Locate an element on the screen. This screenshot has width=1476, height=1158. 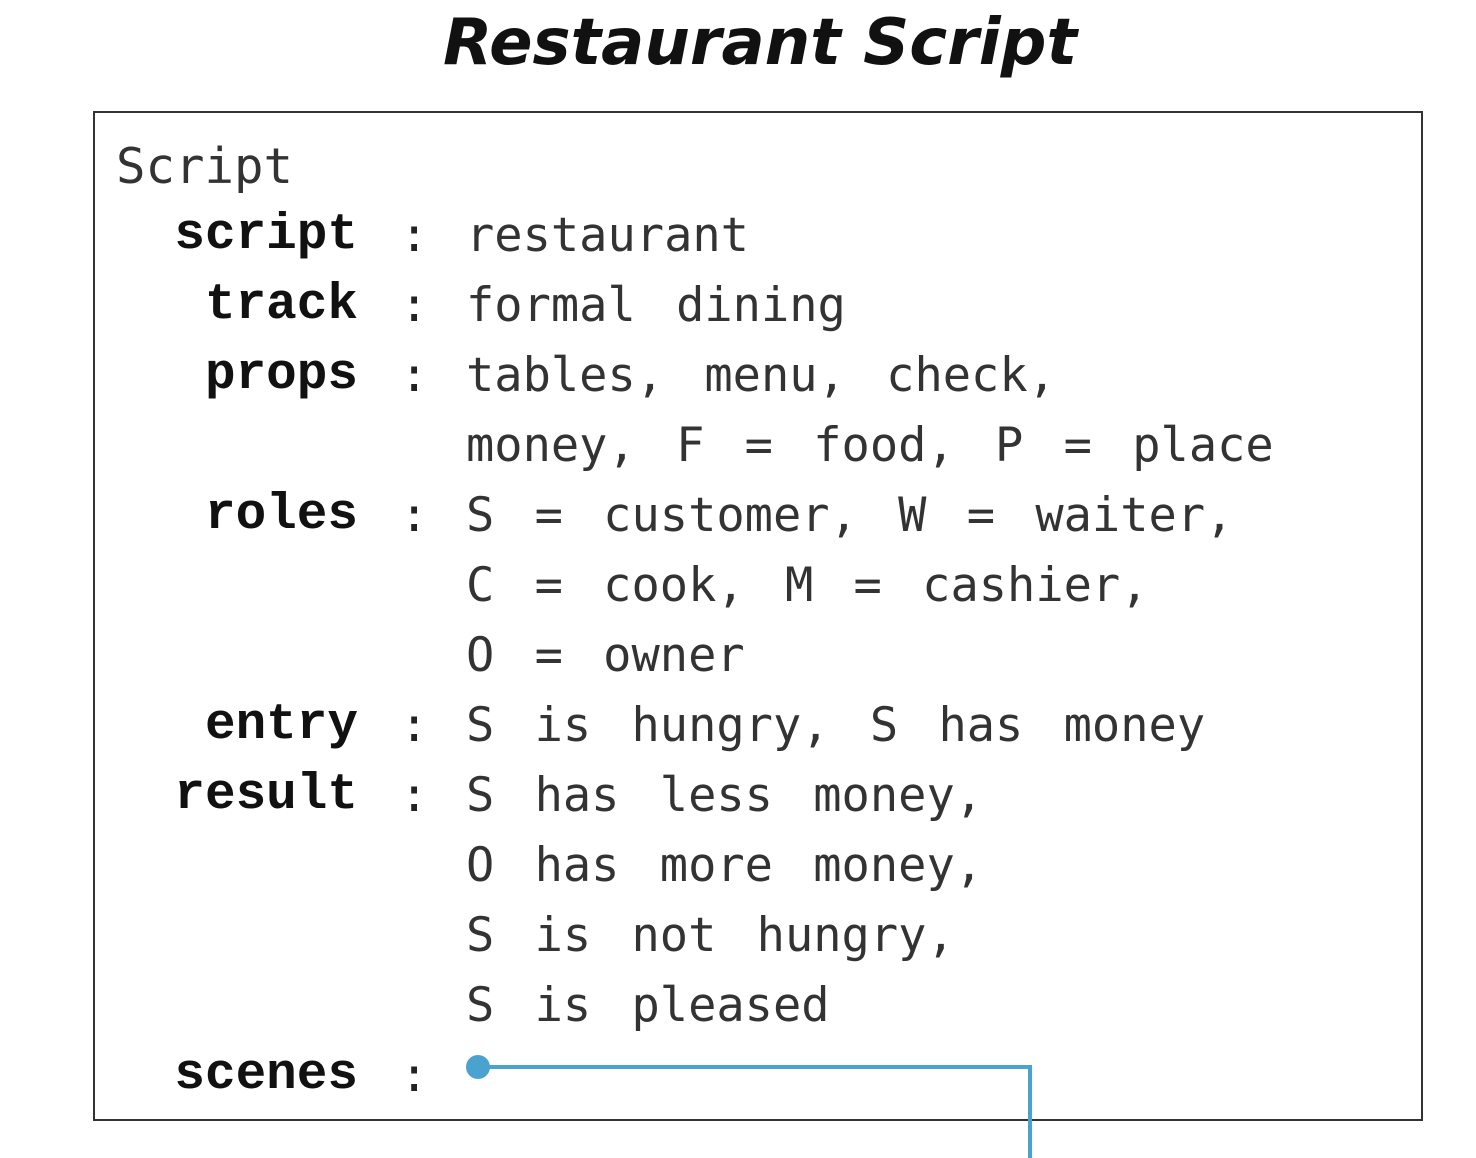
field-colon-entry: : is located at coordinates (414, 725).